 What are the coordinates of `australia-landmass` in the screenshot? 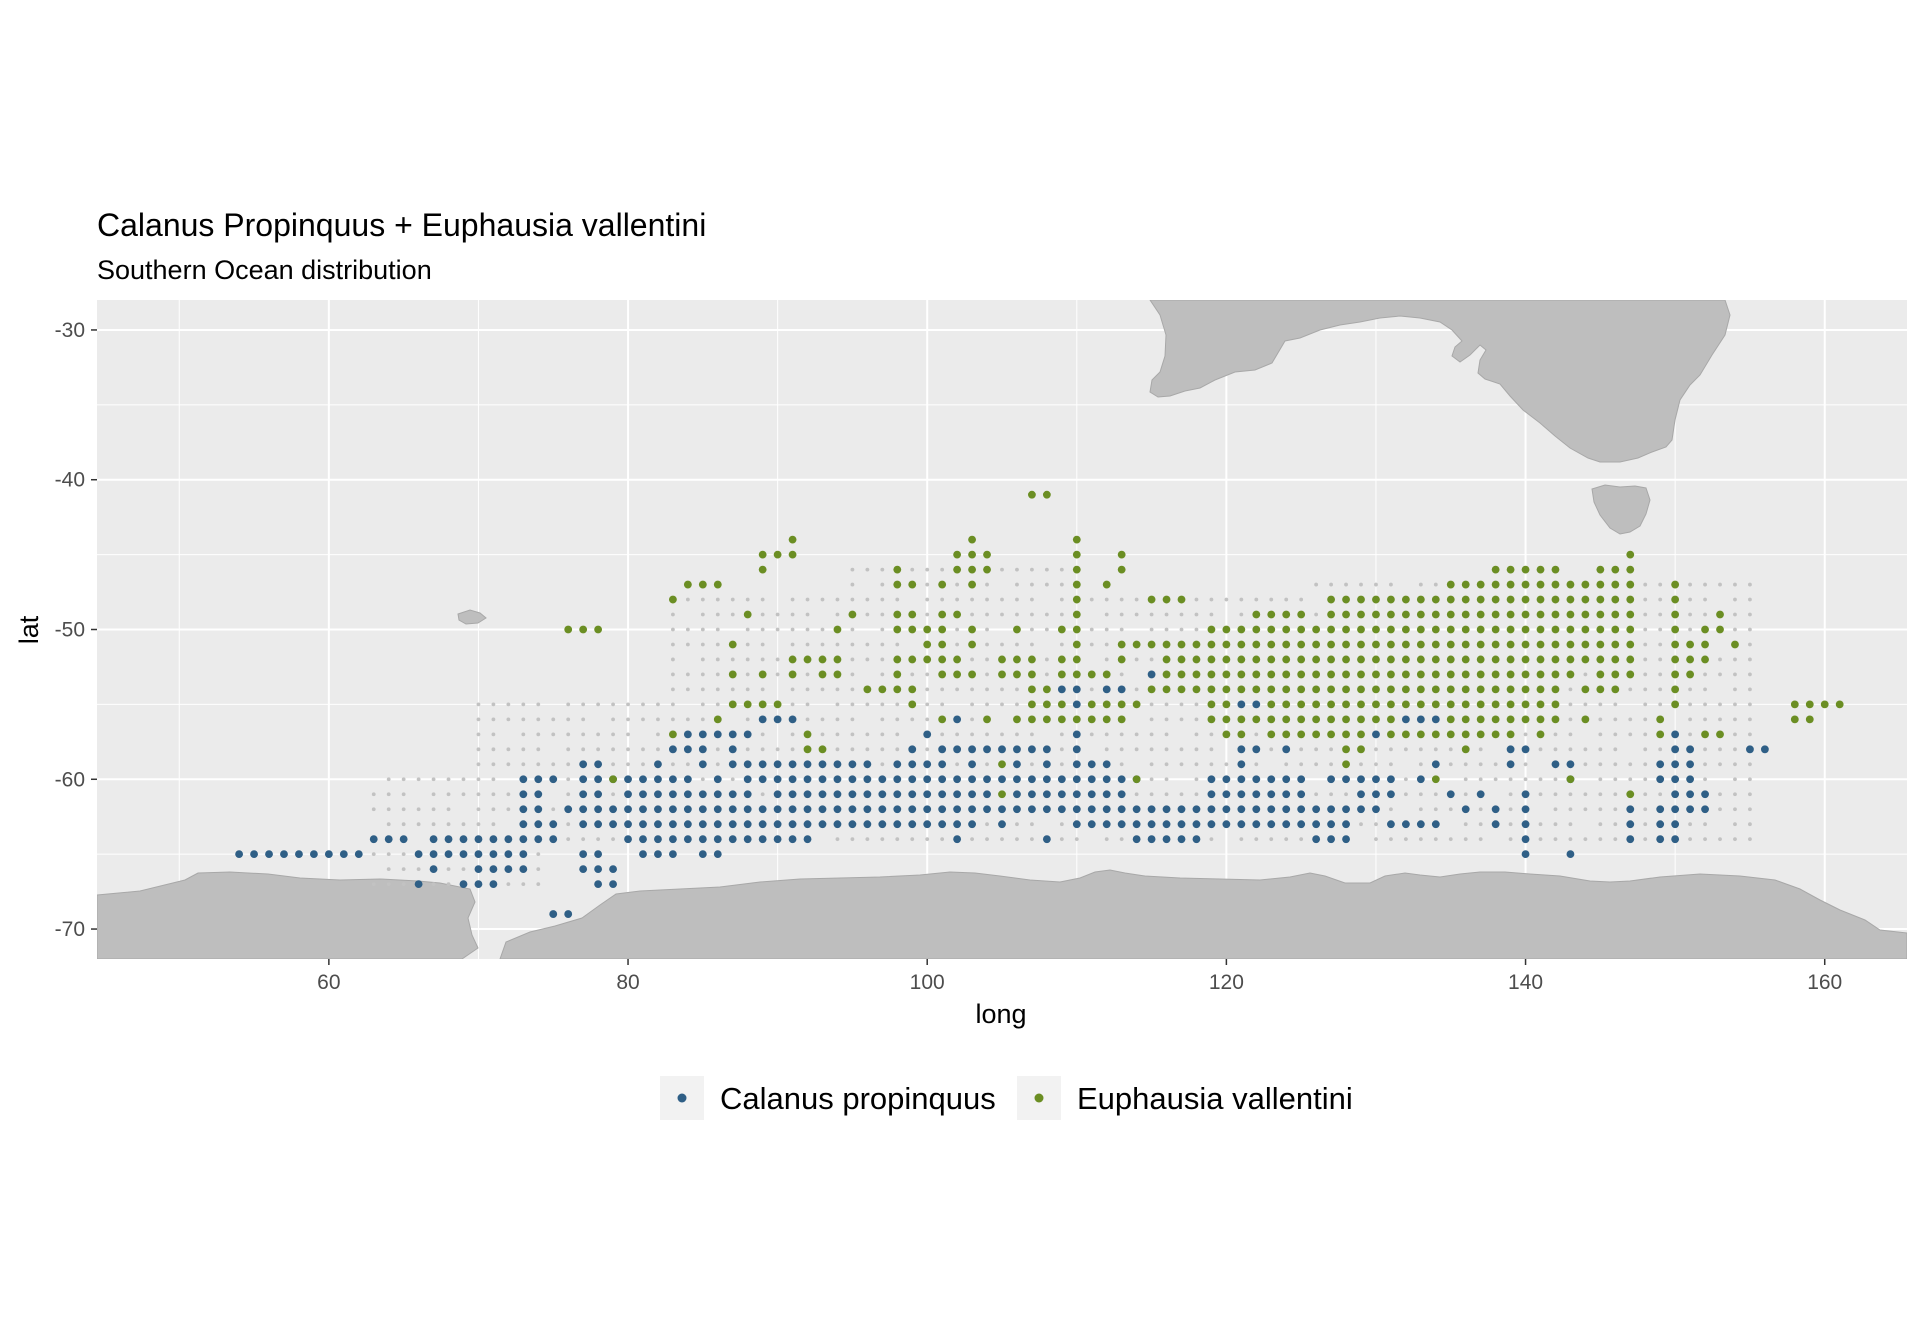 It's located at (1440, 381).